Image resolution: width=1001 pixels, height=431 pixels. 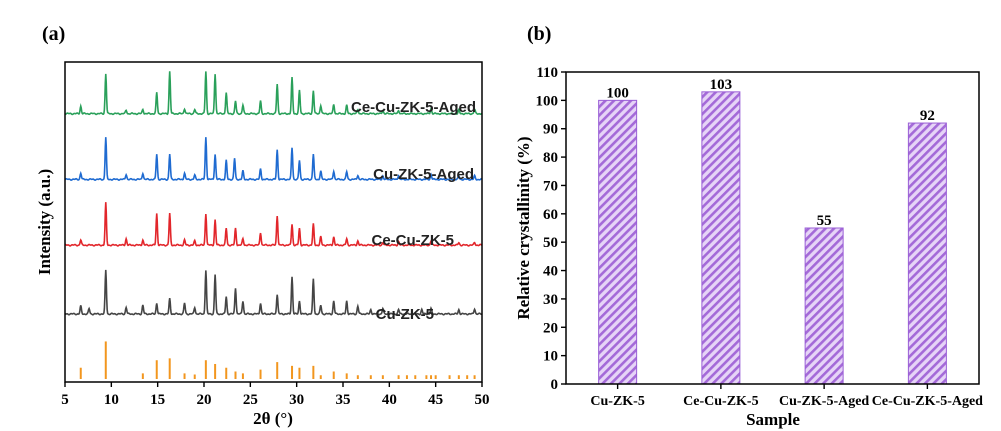 What do you see at coordinates (824, 401) in the screenshot?
I see `bar-category-label: Cu-ZK-5-Aged` at bounding box center [824, 401].